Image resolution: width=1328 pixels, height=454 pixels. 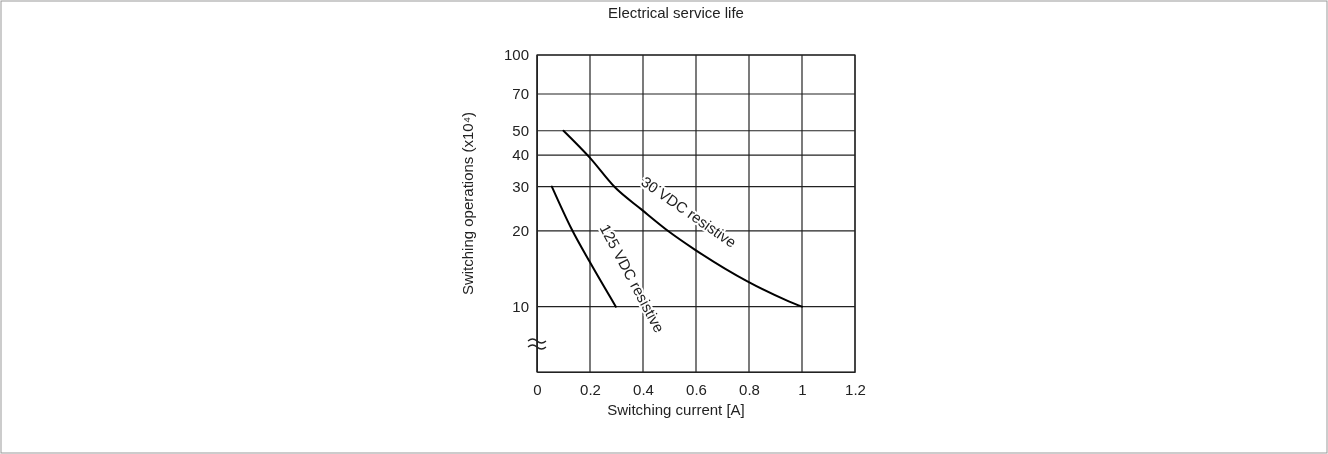 I want to click on y-tick-label: 100, so click(x=516, y=55).